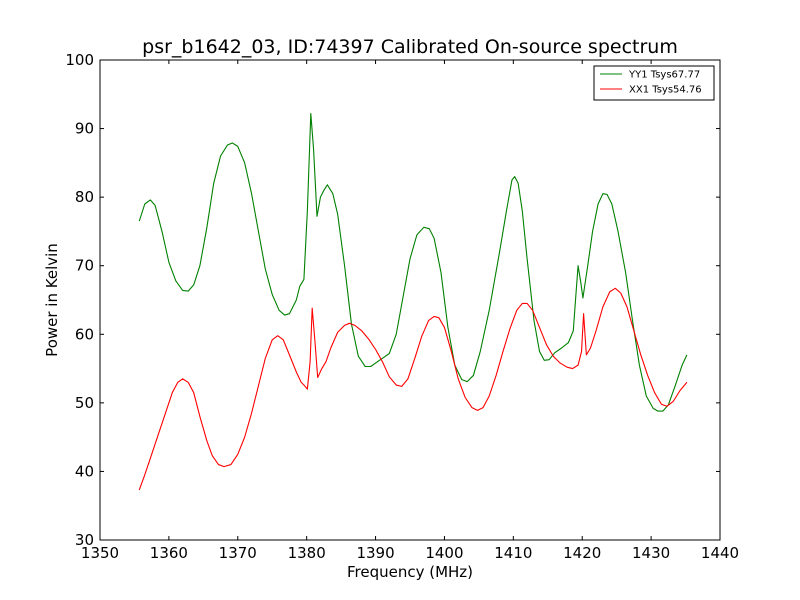 The width and height of the screenshot is (800, 600). What do you see at coordinates (84, 540) in the screenshot?
I see `y-tick-label: 30` at bounding box center [84, 540].